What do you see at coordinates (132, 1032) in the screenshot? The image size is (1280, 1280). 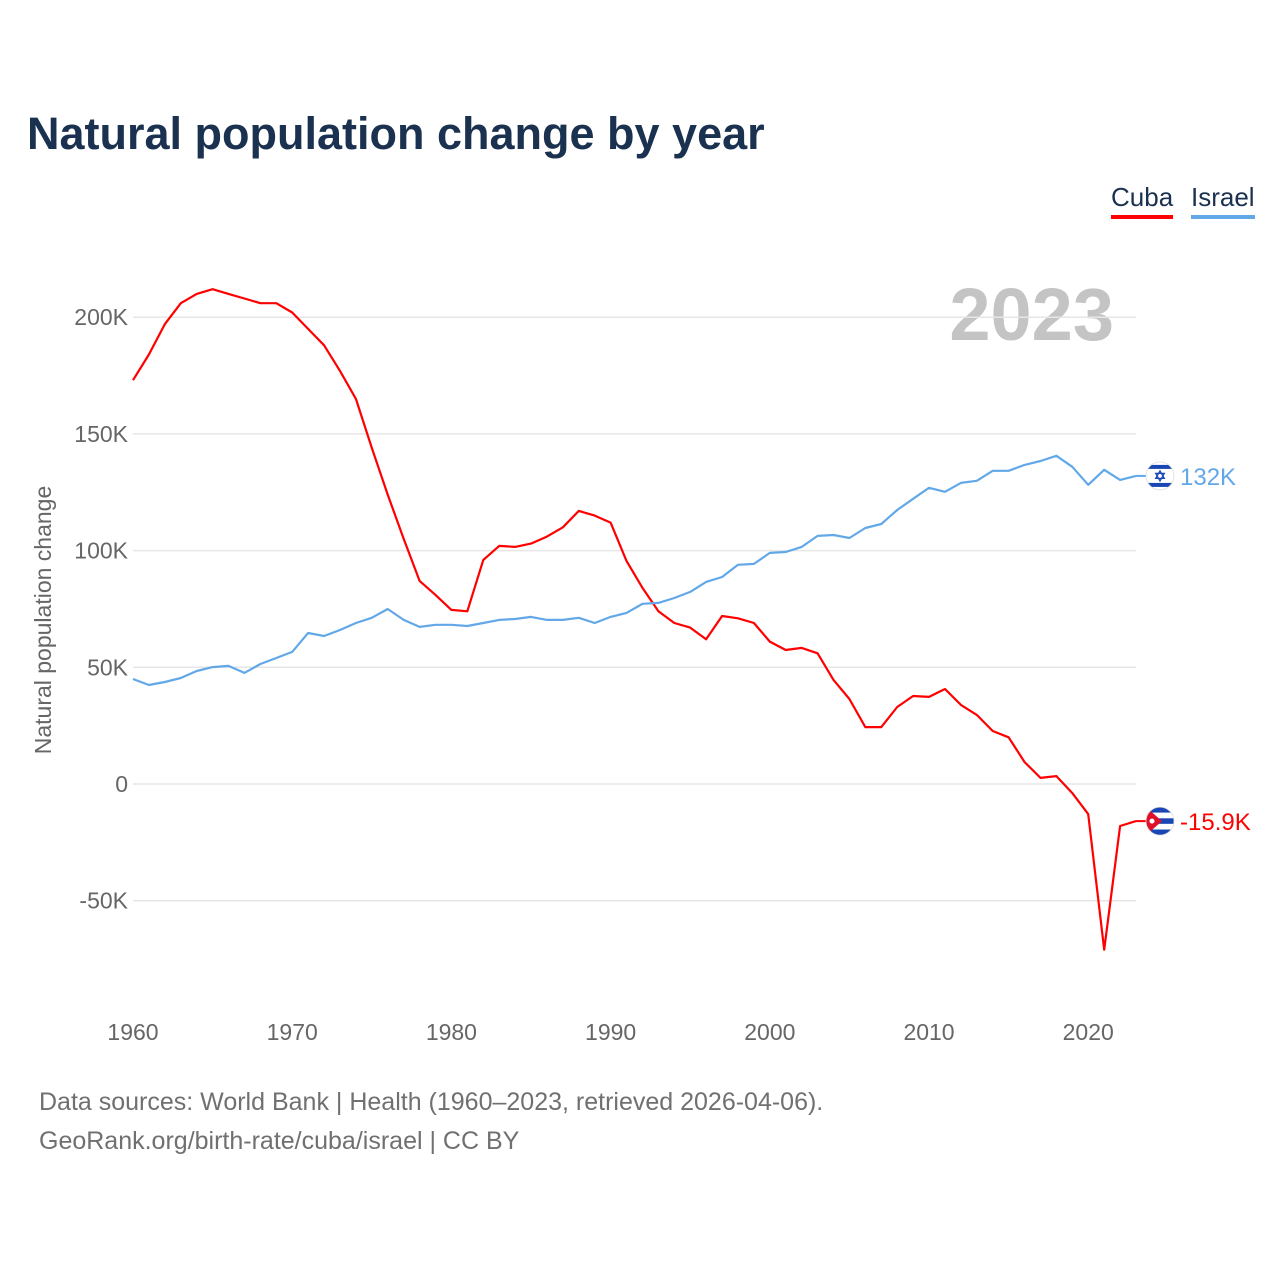 I see `x-tick-label: 1960` at bounding box center [132, 1032].